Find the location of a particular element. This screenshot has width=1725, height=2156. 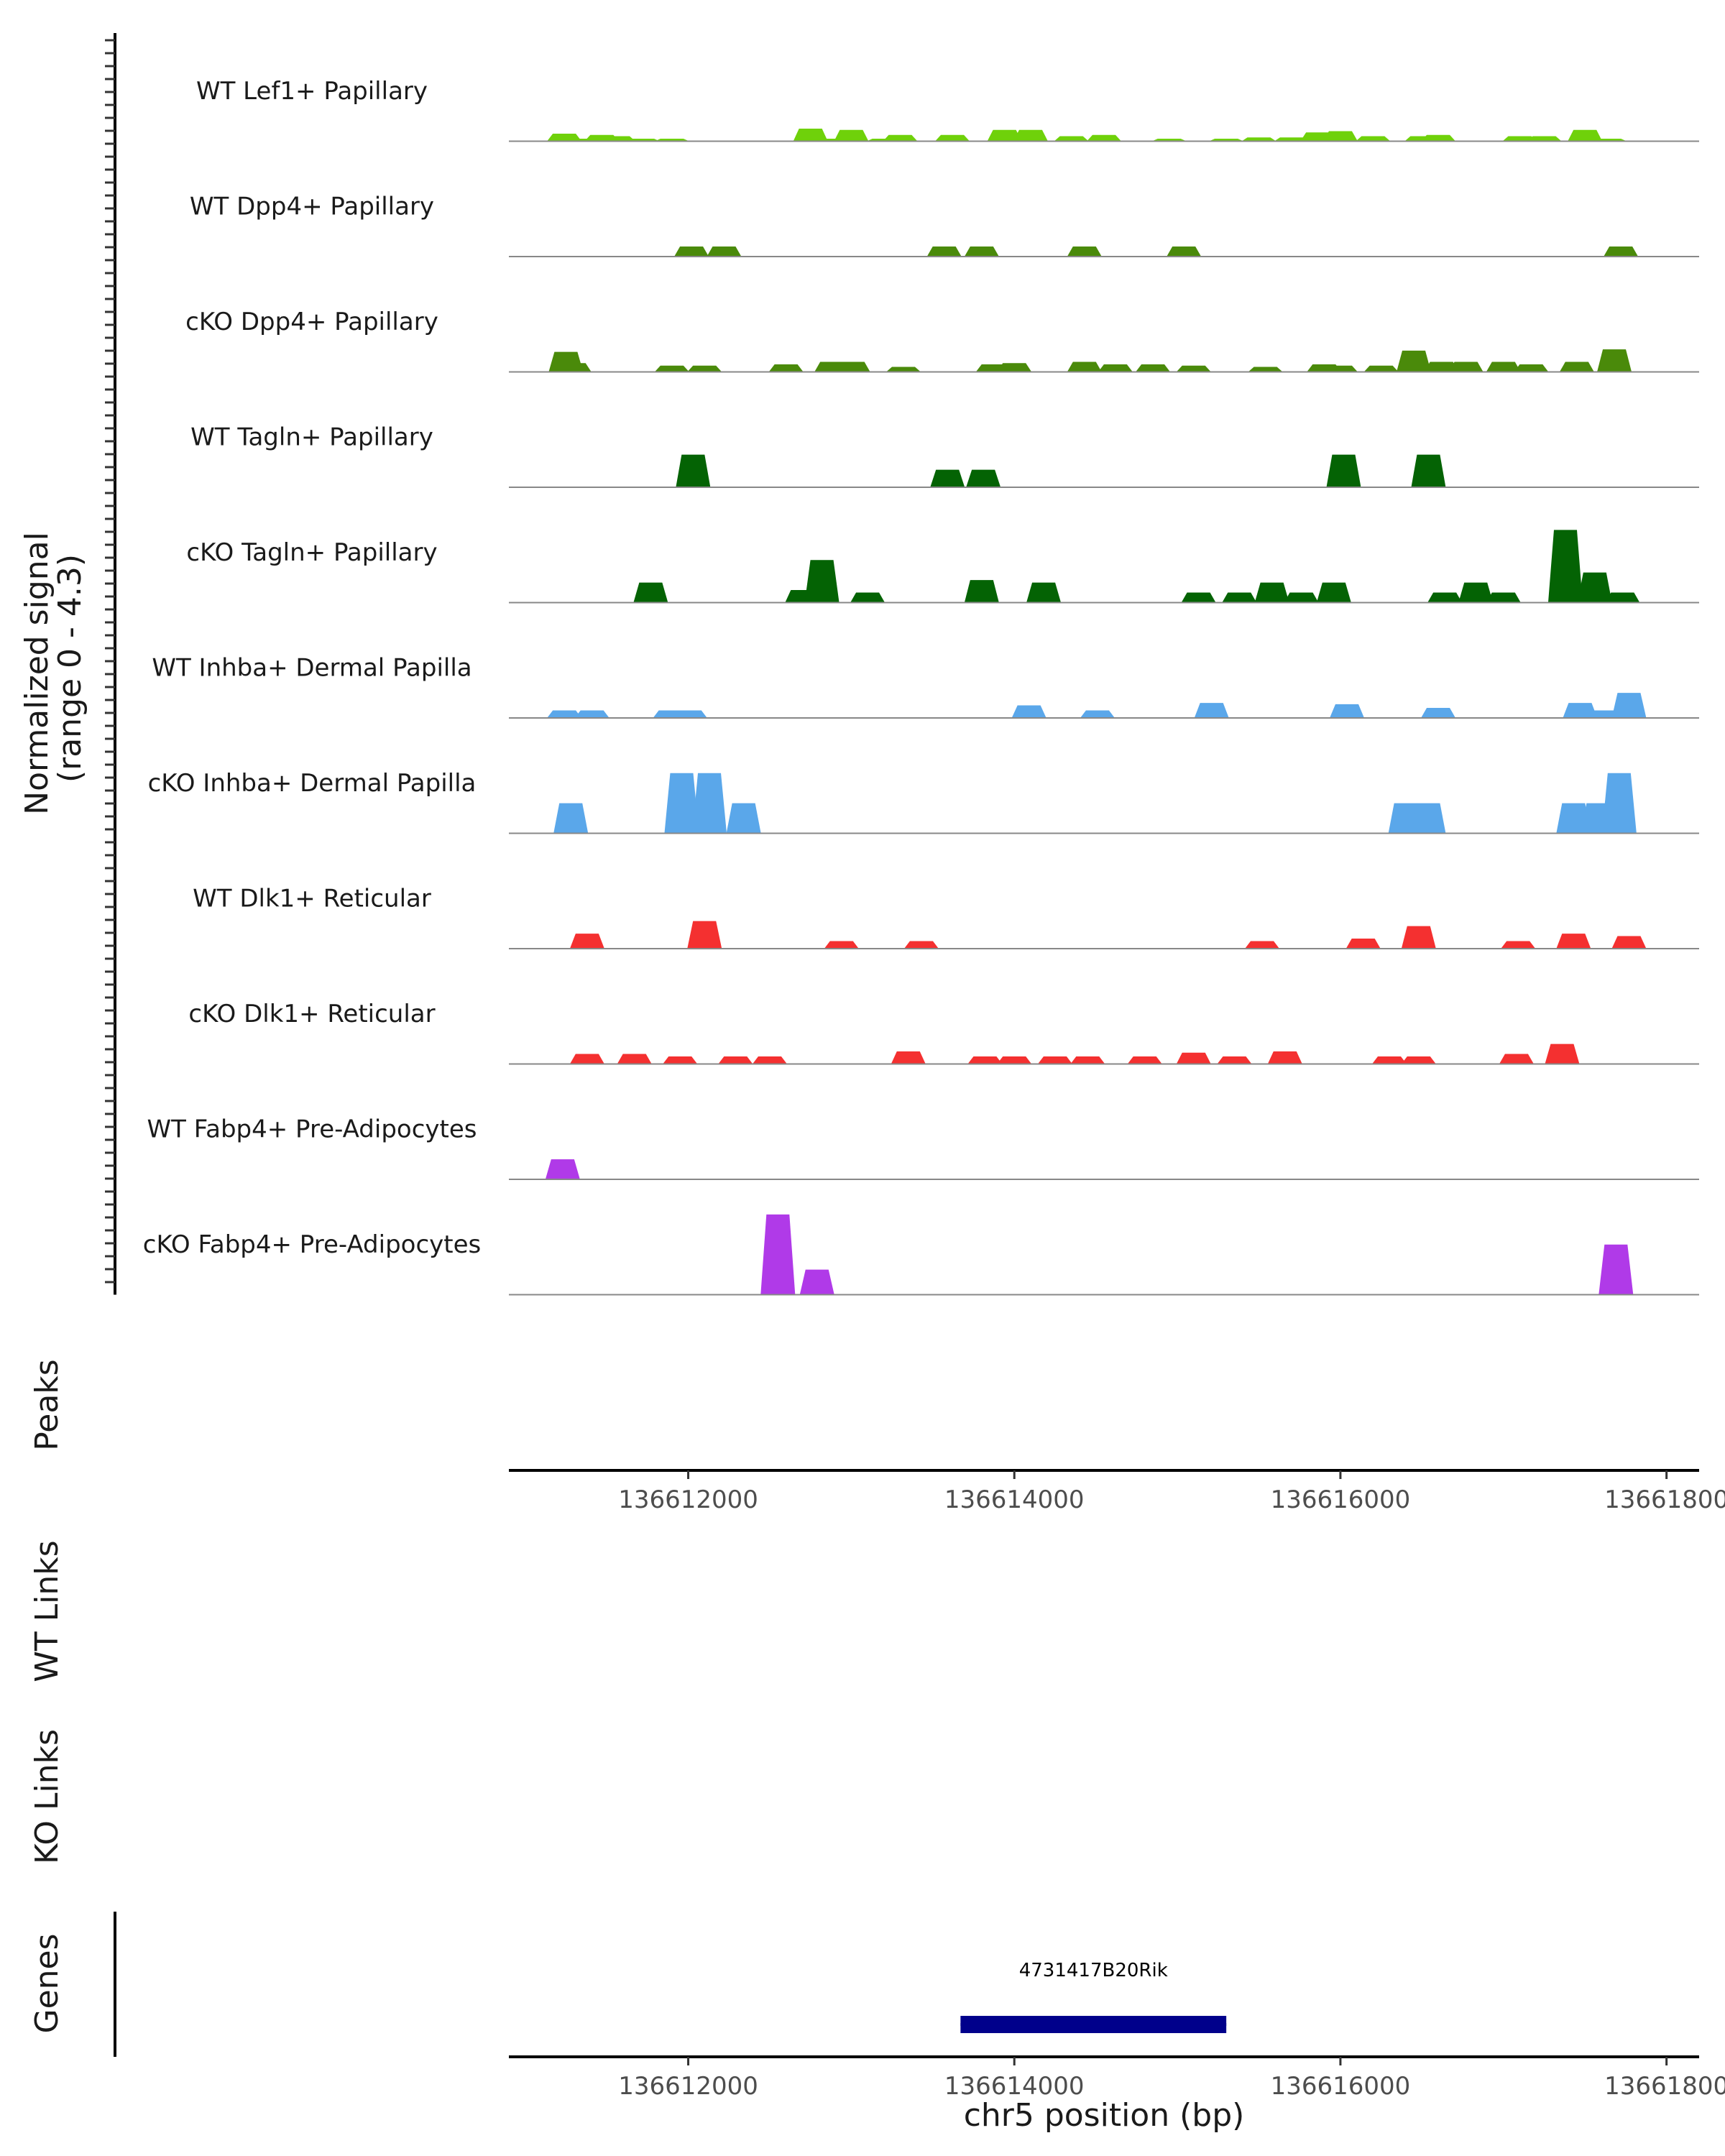

gene-annotations: 4731417B20Rik is located at coordinates (1093, 1997).